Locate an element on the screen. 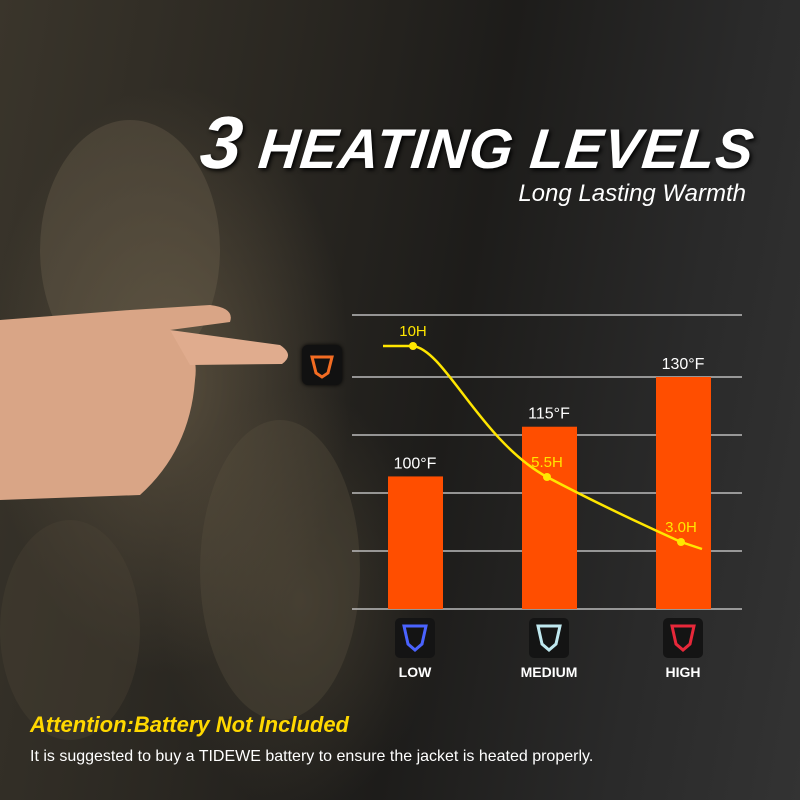 Image resolution: width=800 pixels, height=800 pixels. level-button-low is located at coordinates (415, 638).